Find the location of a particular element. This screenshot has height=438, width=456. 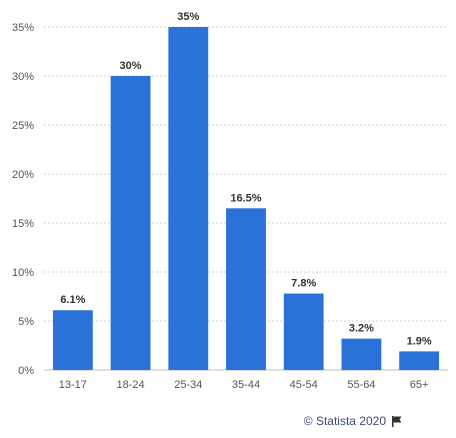

y-tick-label: 25% is located at coordinates (23, 126).